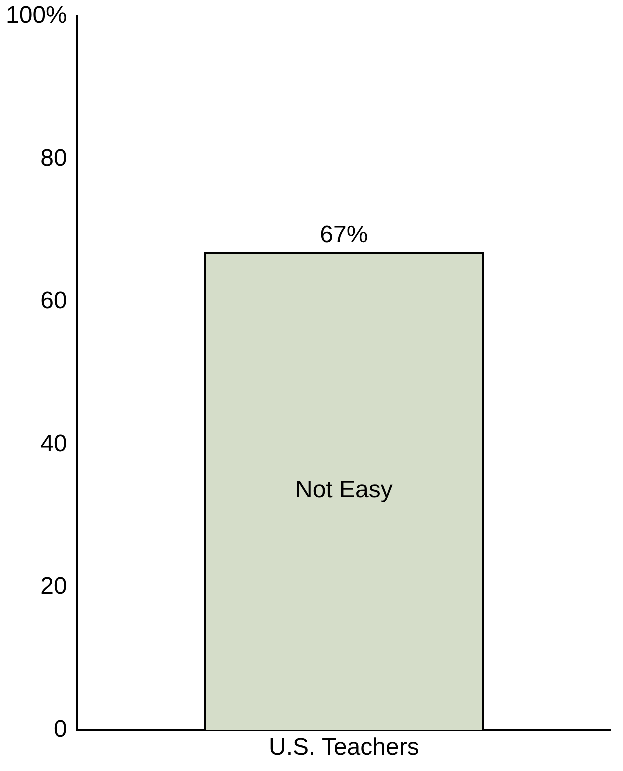  Describe the element at coordinates (54, 158) in the screenshot. I see `y-tick-label: 80` at that location.